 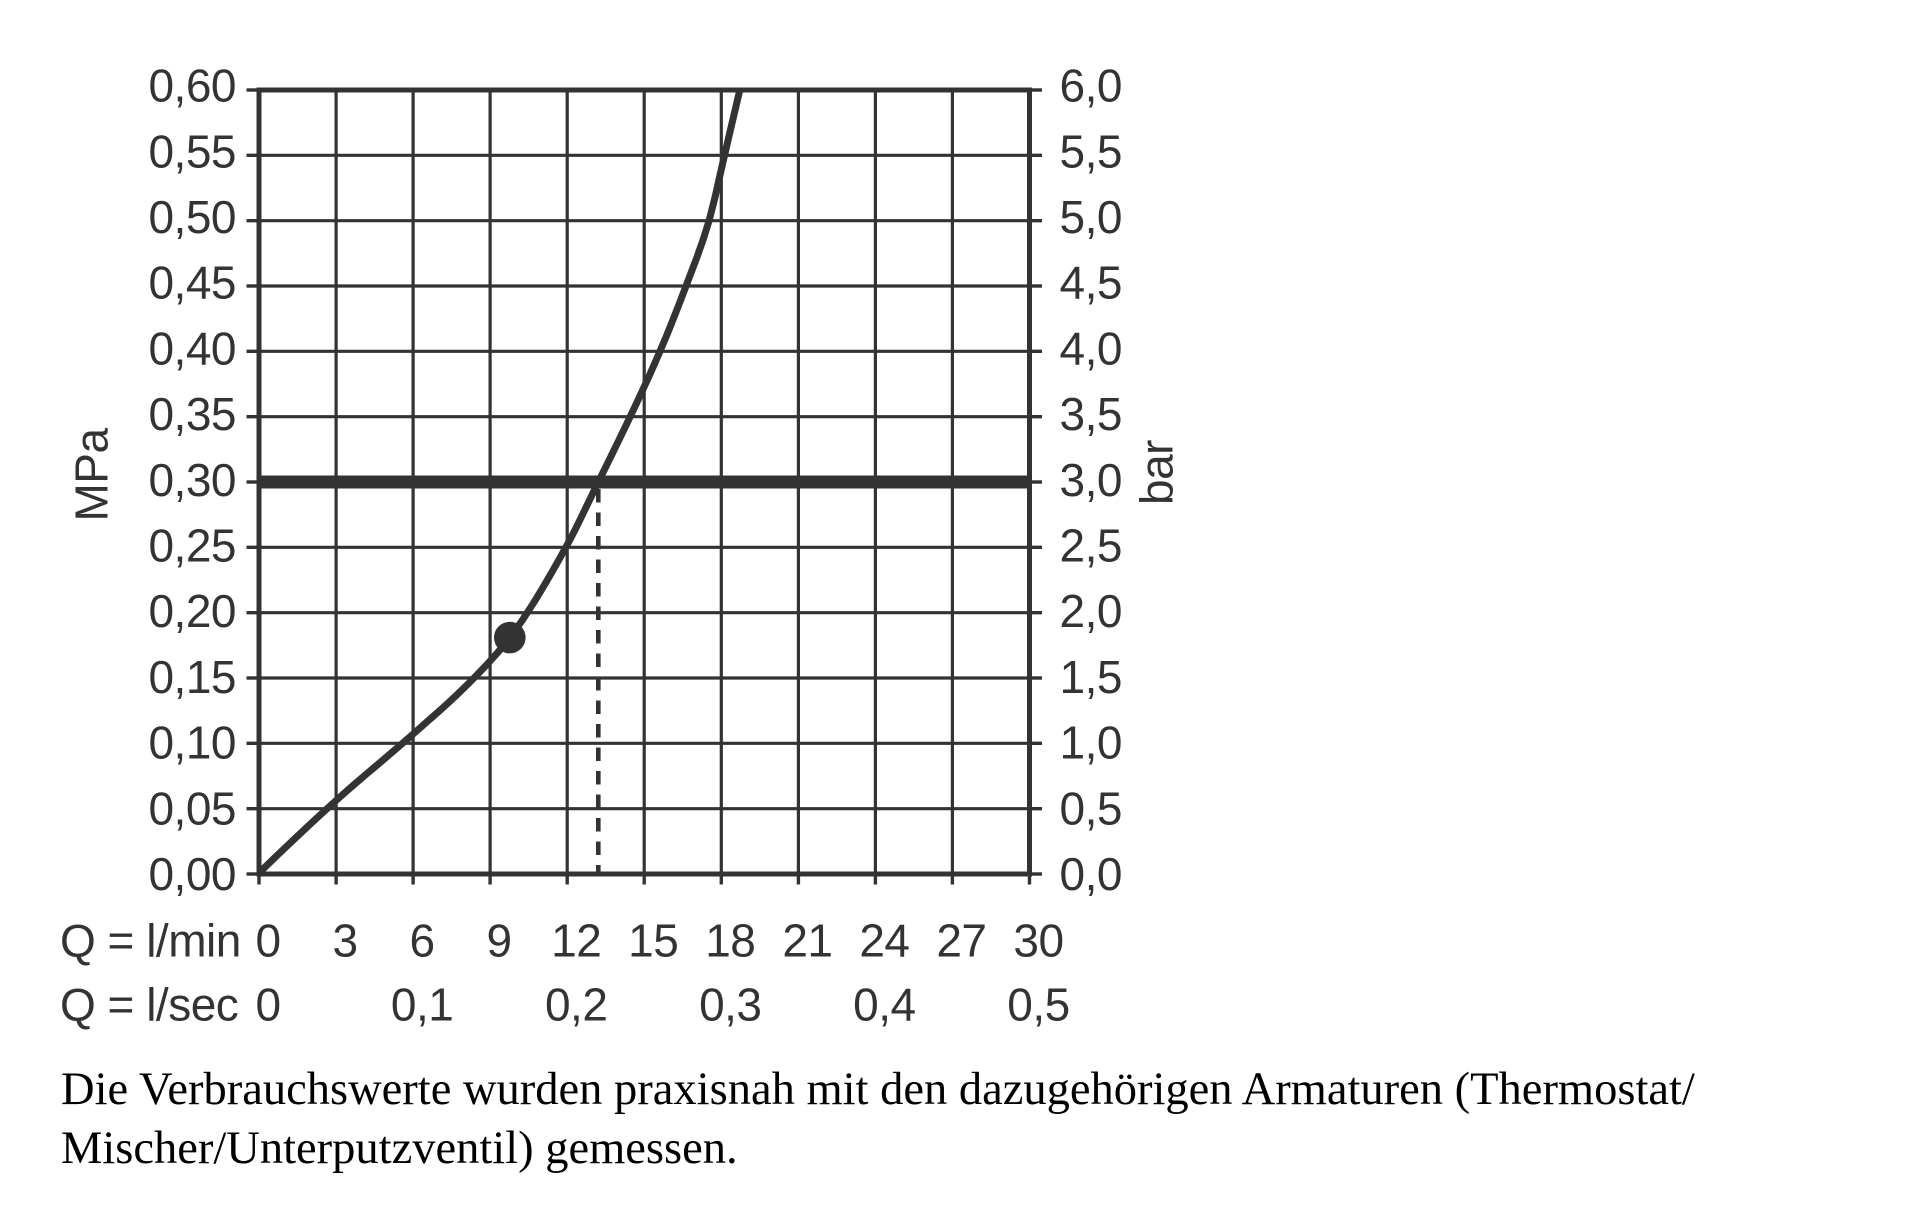 I want to click on svg-text: 0,60, so click(x=192, y=86).